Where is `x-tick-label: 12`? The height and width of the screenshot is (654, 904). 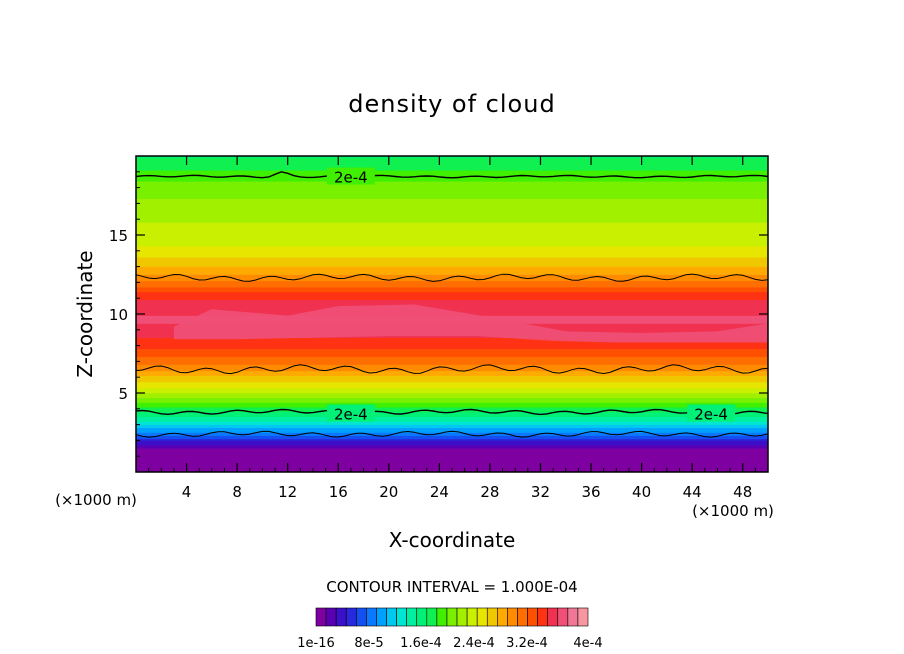 x-tick-label: 12 is located at coordinates (287, 492).